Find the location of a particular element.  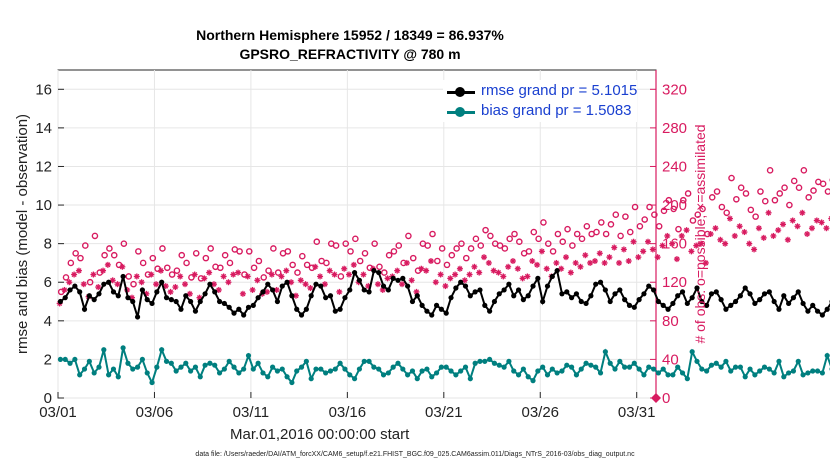

x-tick-label: 03/11 is located at coordinates (251, 412).